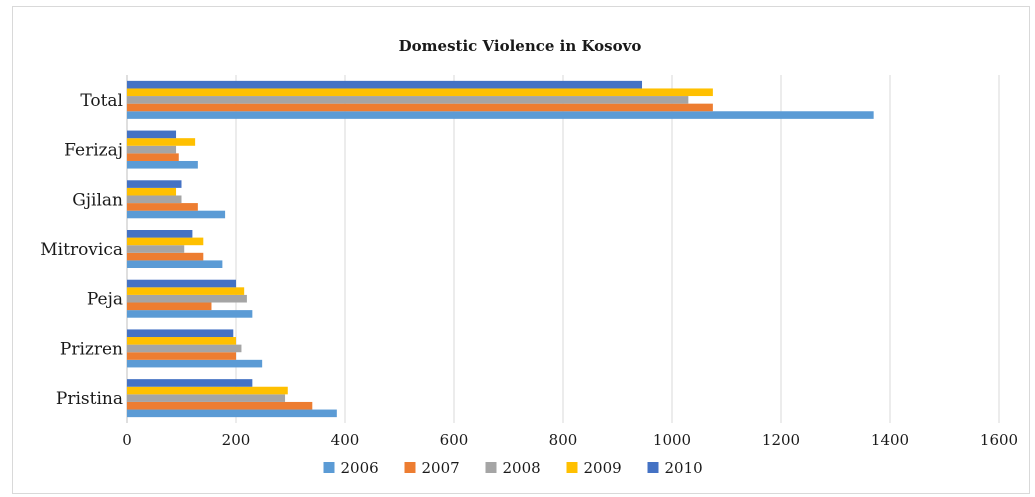 Image resolution: width=1035 pixels, height=497 pixels. I want to click on x-tick-label: 1000, so click(672, 440).